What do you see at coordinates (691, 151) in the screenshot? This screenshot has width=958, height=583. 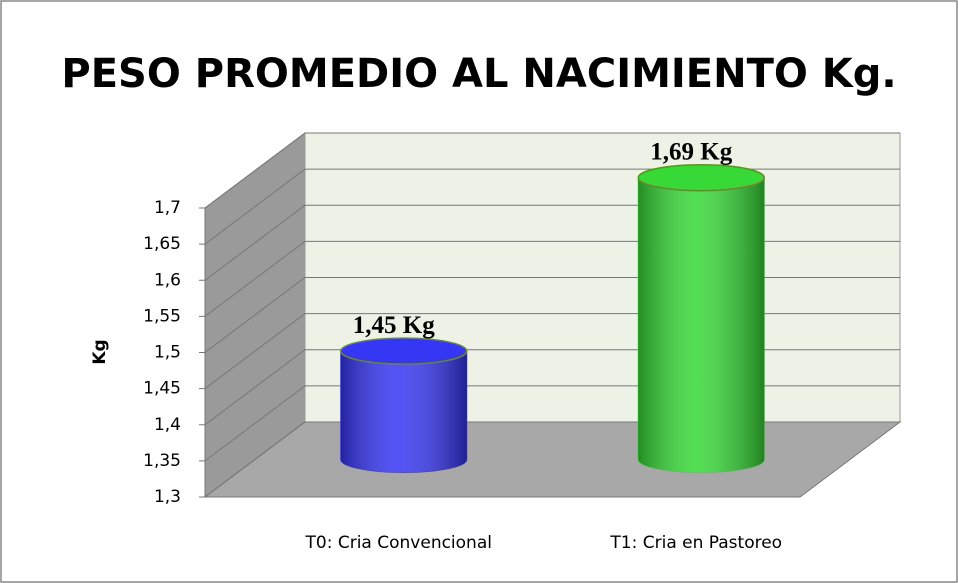 I see `value-label: 1,69 Kg` at bounding box center [691, 151].